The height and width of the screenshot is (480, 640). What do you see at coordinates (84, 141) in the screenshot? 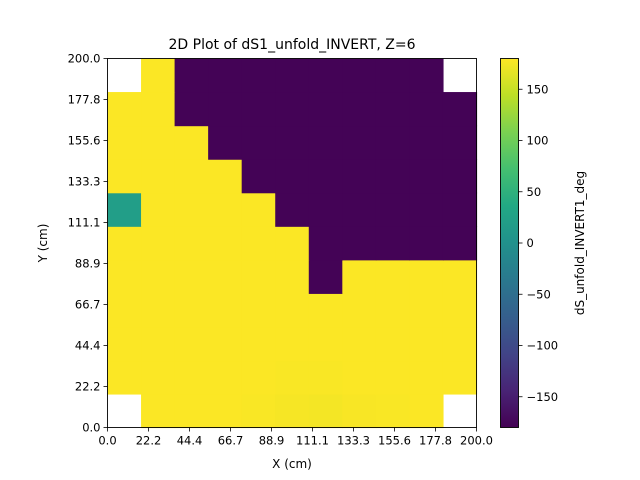
I see `y-tick-label: 155.6` at bounding box center [84, 141].